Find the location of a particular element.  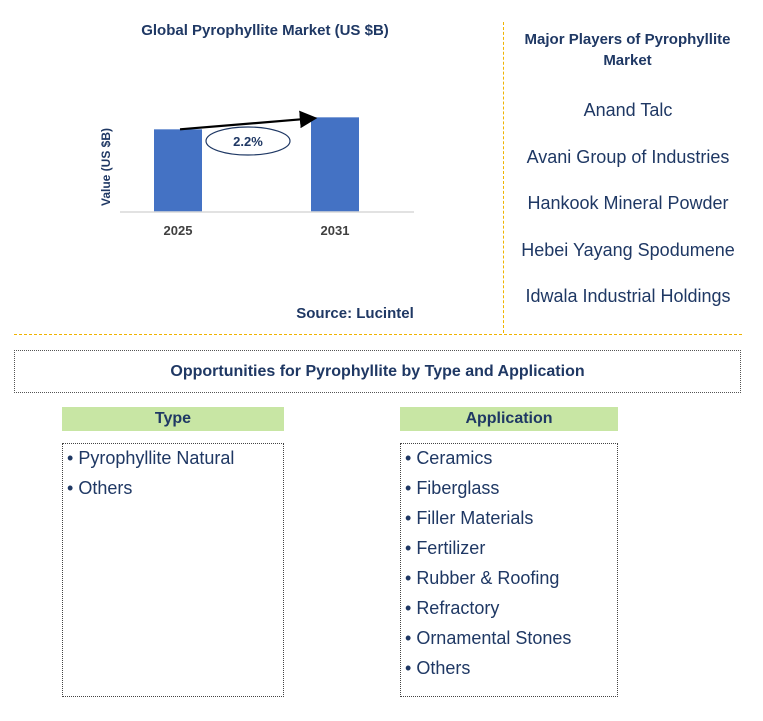

growth-arrow is located at coordinates (248, 120).